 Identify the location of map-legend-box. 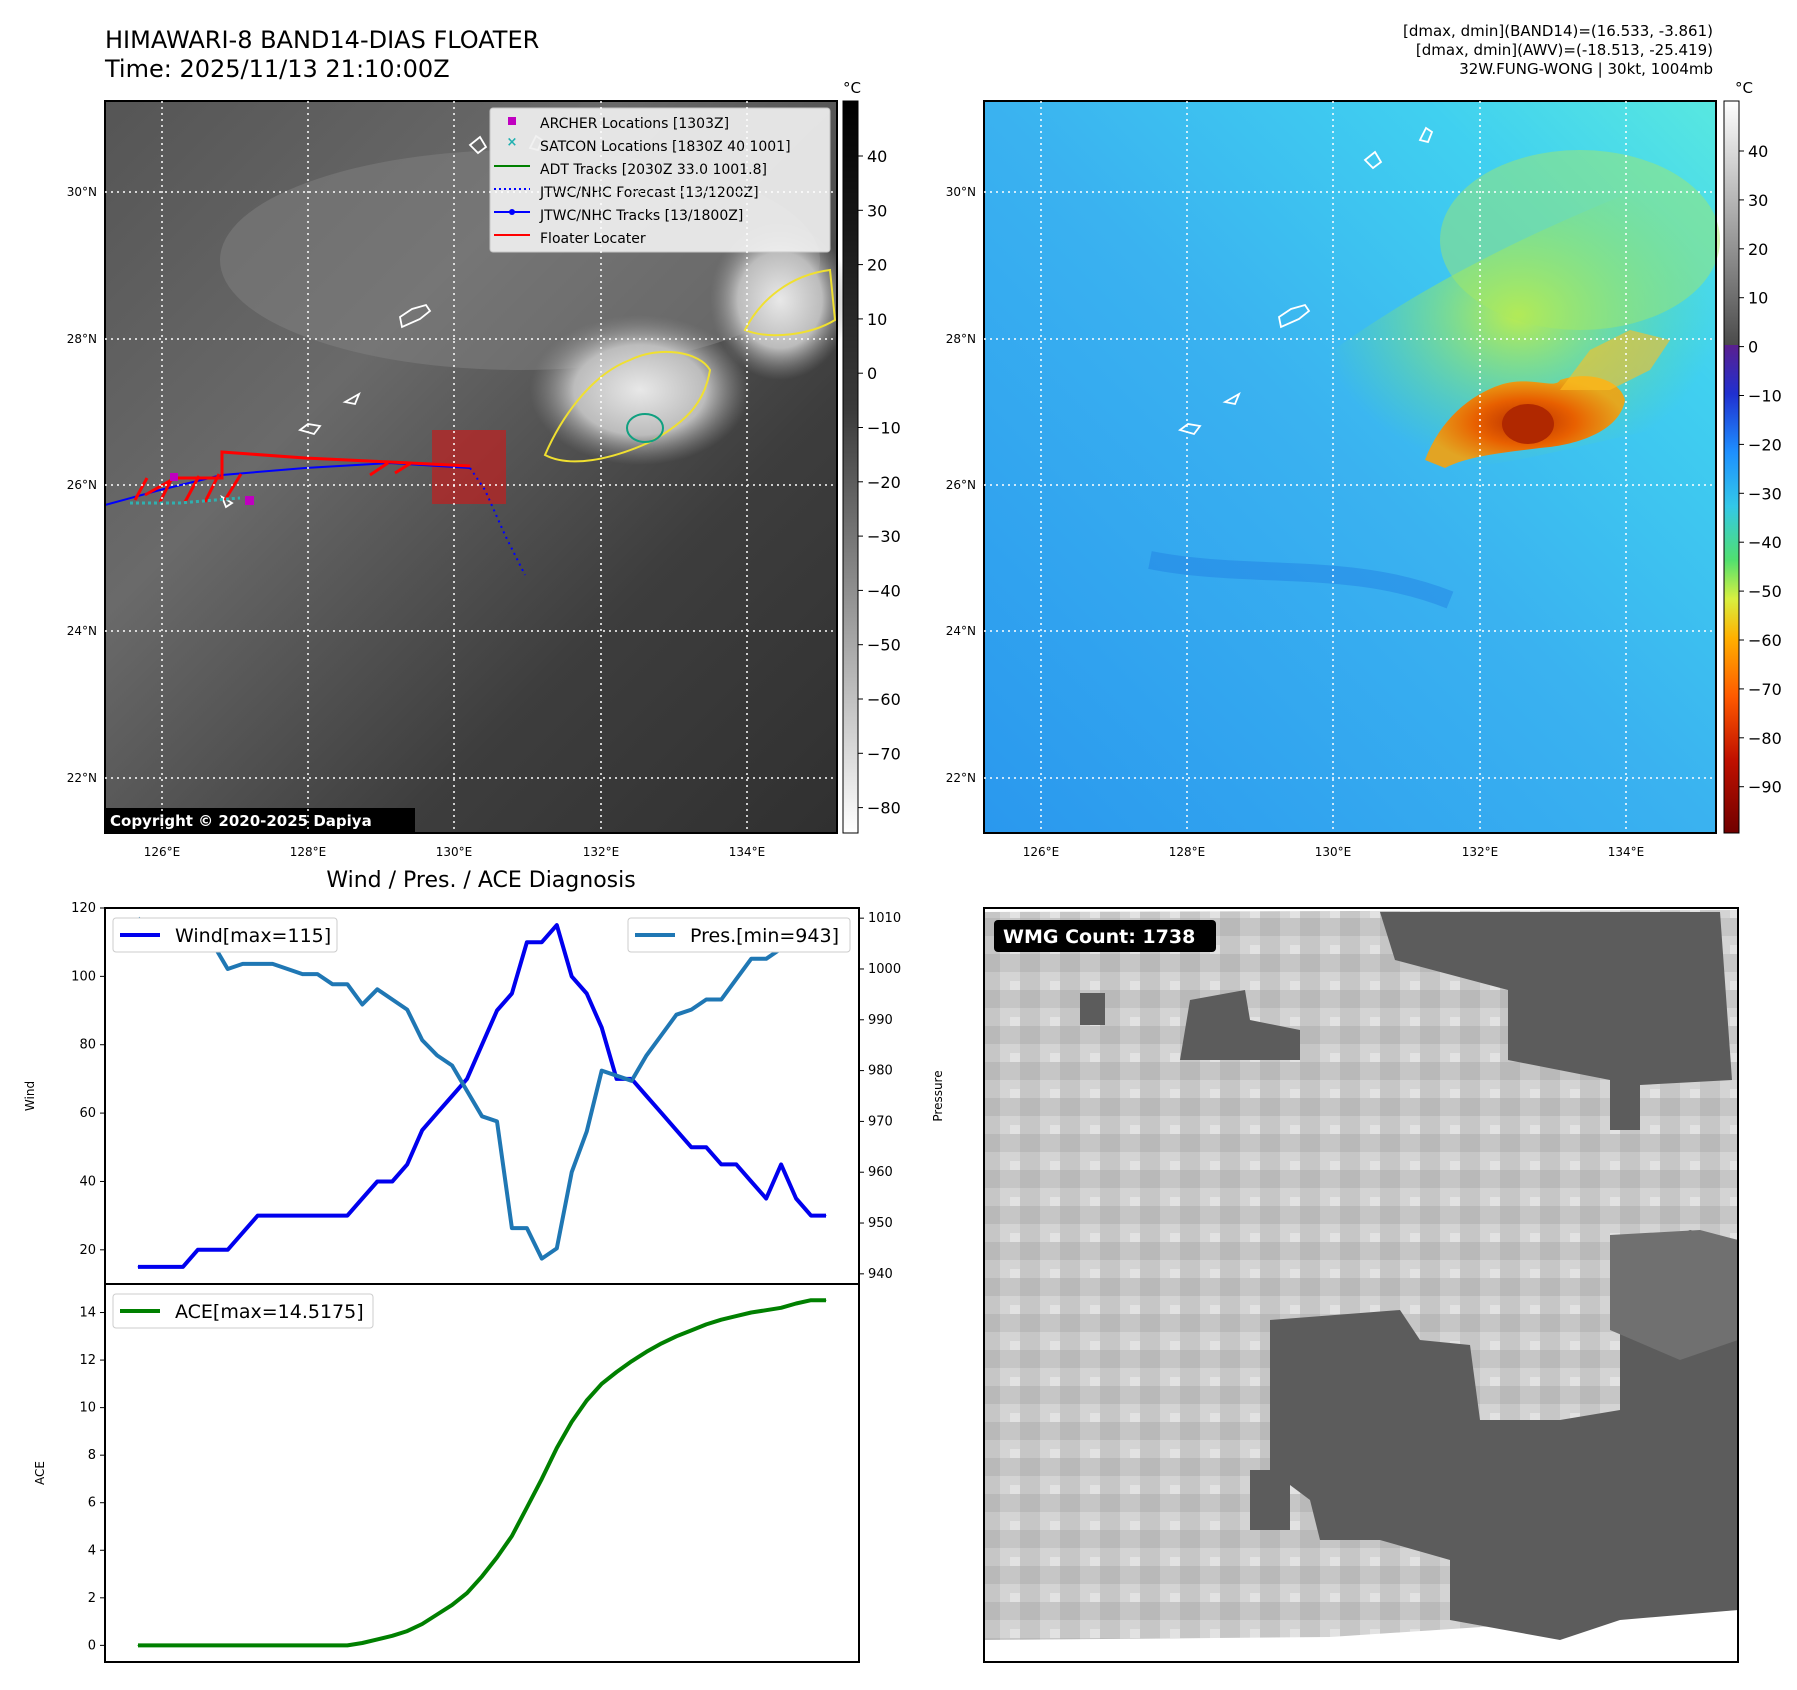
(660, 180).